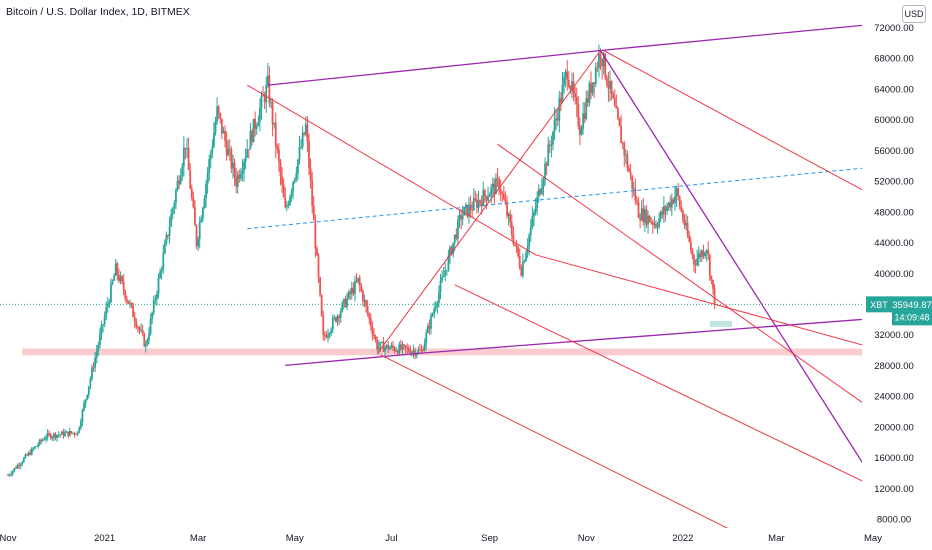 Image resolution: width=932 pixels, height=550 pixels. What do you see at coordinates (753, 131) in the screenshot?
I see `red-upper-right` at bounding box center [753, 131].